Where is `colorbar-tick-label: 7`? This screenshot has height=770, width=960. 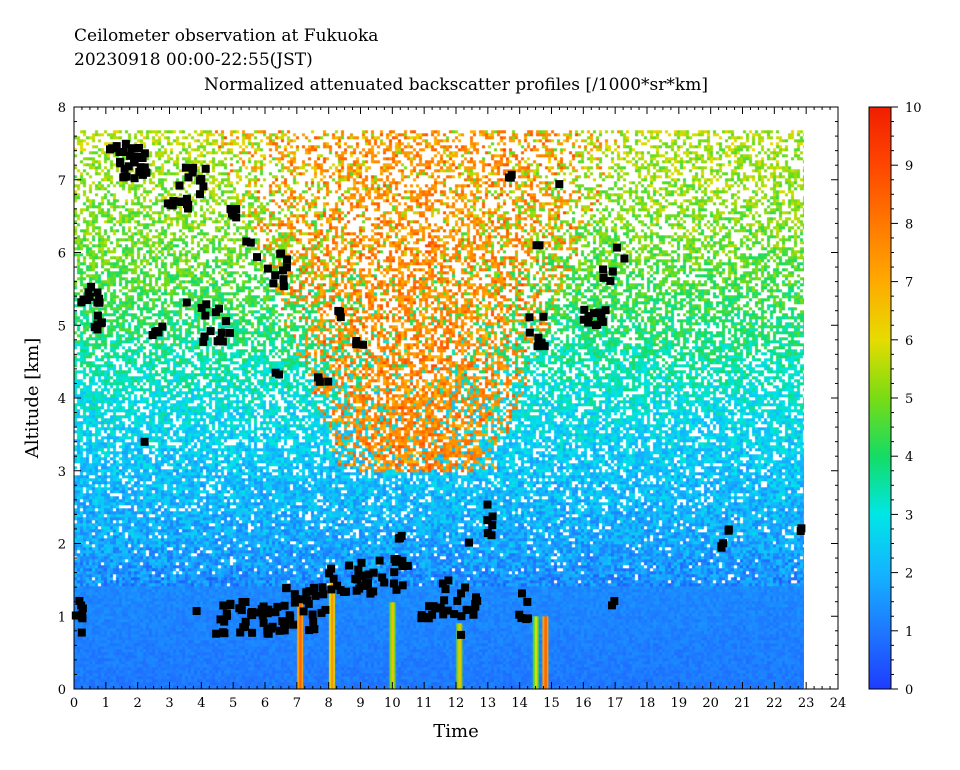
colorbar-tick-label: 7 is located at coordinates (909, 283).